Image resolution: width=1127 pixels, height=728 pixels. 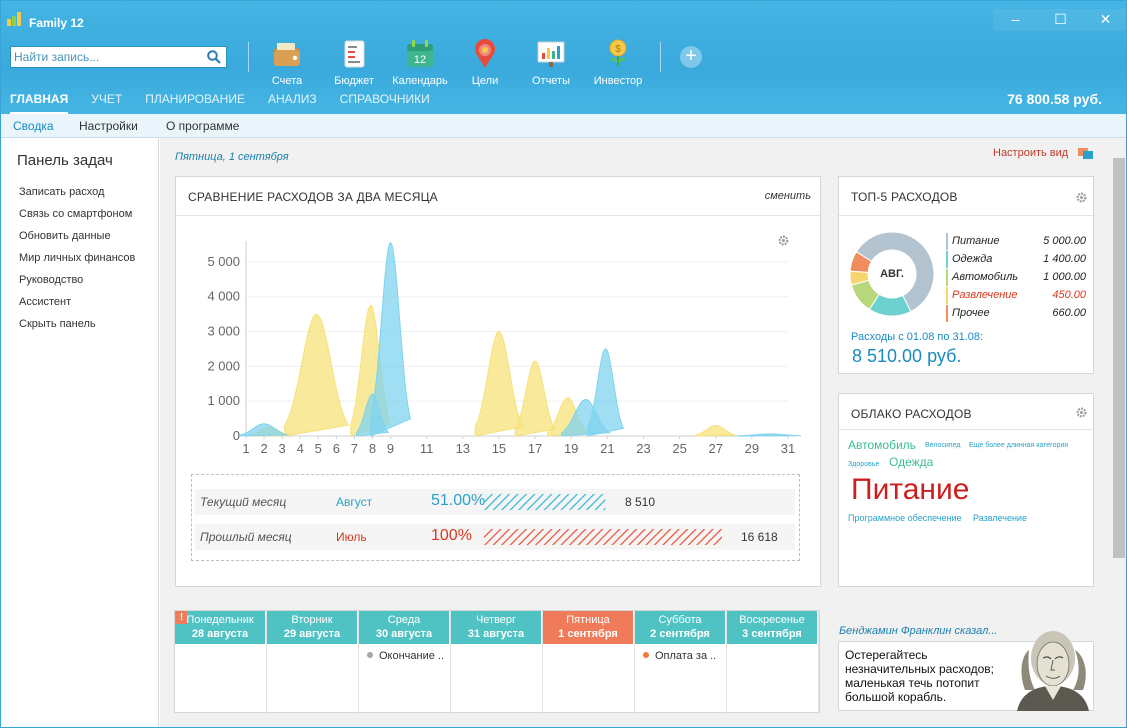 What do you see at coordinates (680, 627) in the screenshot?
I see `calendar-day-header: Суббота 2 сентября` at bounding box center [680, 627].